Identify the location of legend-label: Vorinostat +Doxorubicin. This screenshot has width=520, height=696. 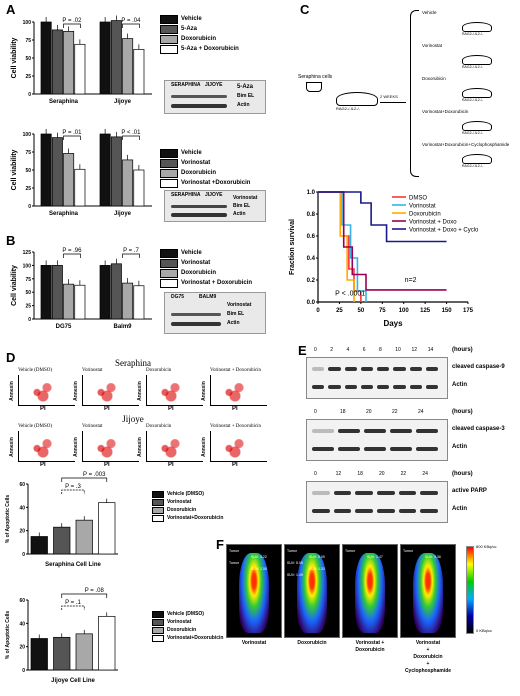
(216, 183).